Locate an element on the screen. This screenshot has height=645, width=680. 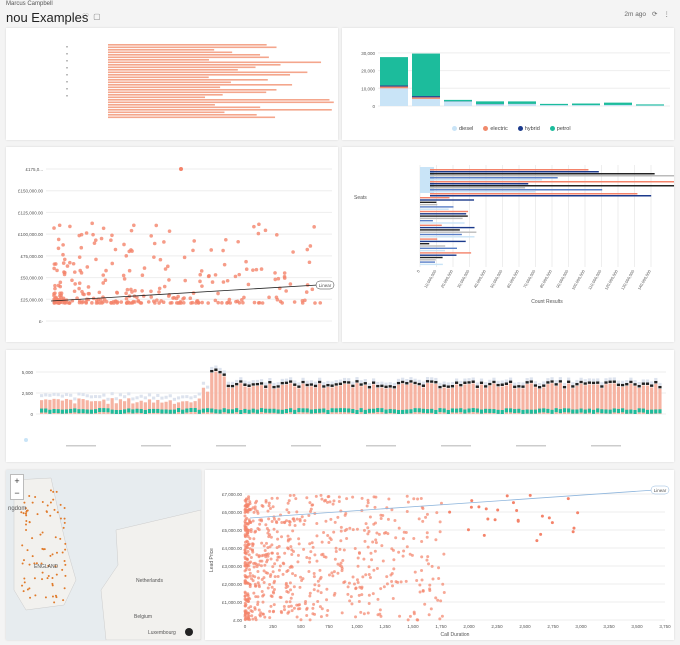
heart-icon: ♡ is located at coordinates (86, 16).